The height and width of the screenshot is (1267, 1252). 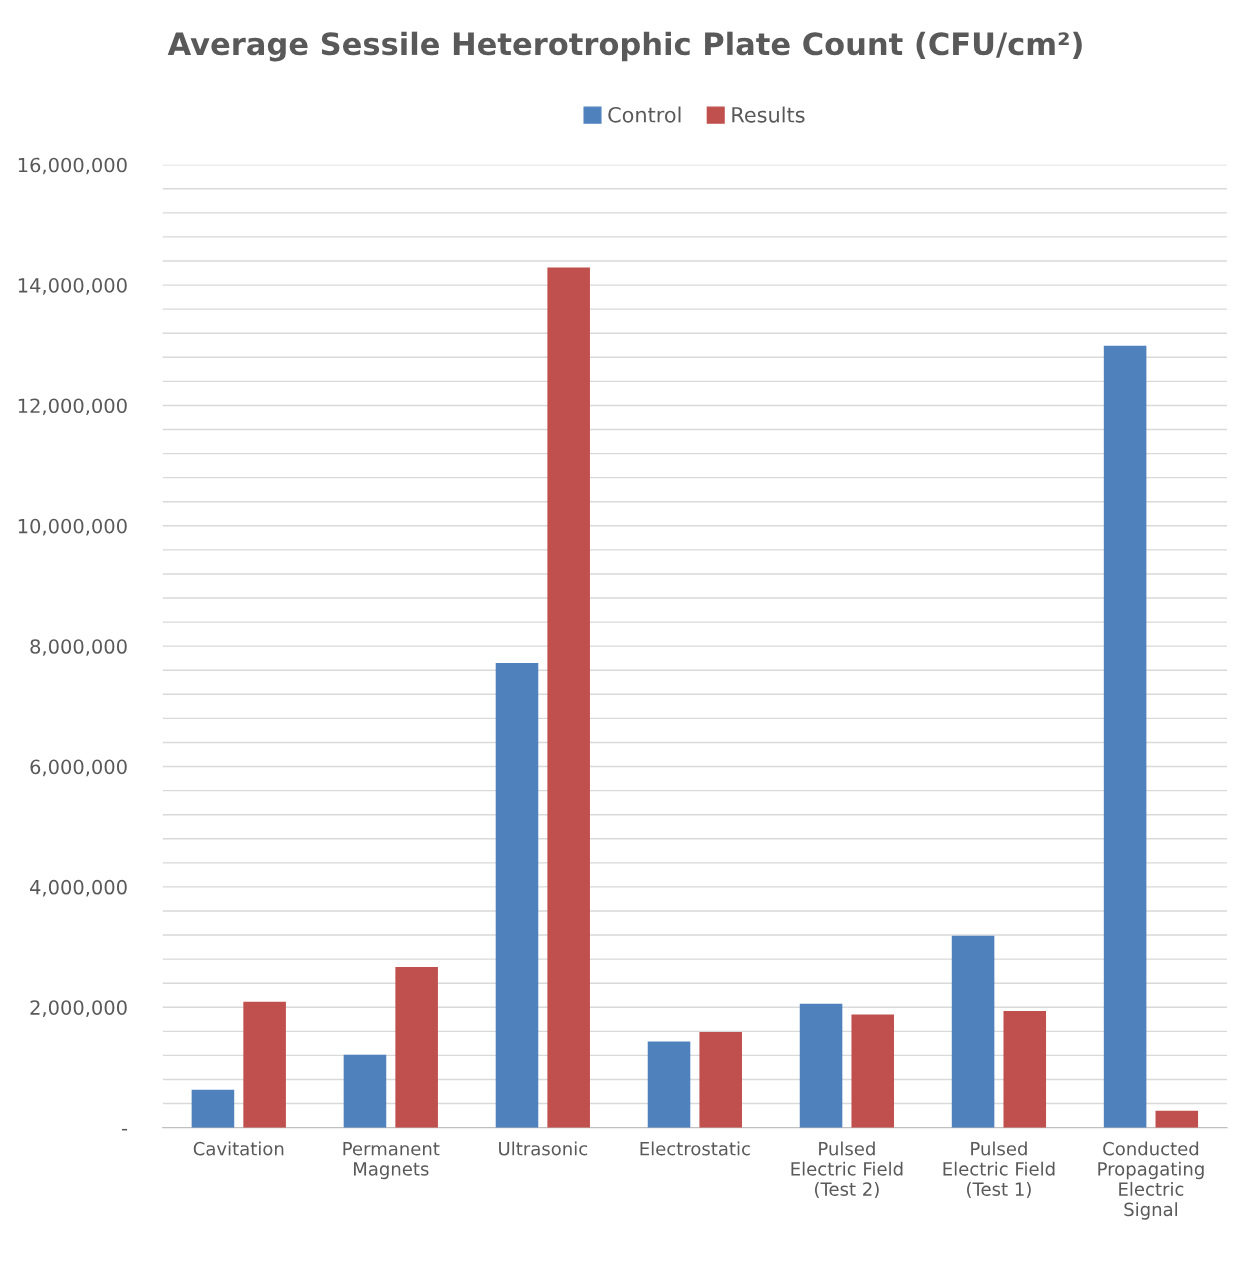 I want to click on y-tick-label: 10,000,000, so click(x=72, y=527).